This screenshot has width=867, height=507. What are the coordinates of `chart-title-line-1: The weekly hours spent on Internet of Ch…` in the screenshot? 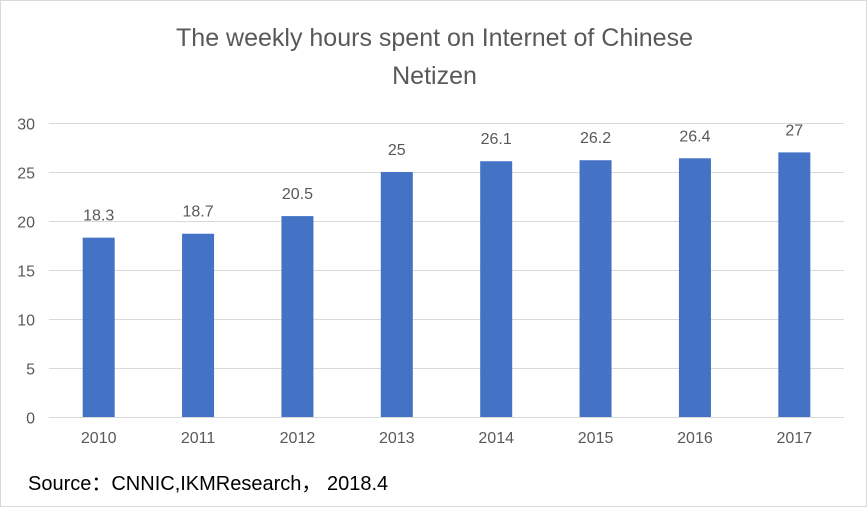 It's located at (434, 38).